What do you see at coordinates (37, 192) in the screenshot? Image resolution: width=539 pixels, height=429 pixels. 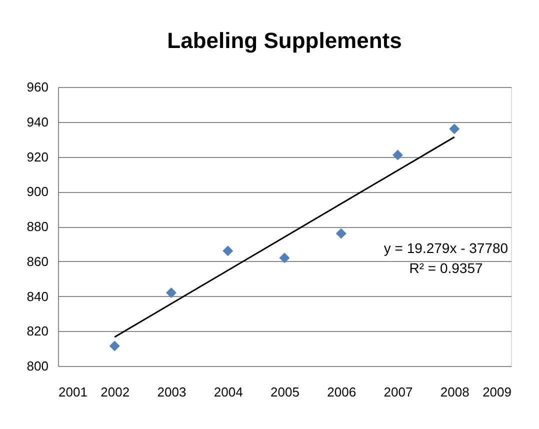 I see `y-tick-label: 900` at bounding box center [37, 192].